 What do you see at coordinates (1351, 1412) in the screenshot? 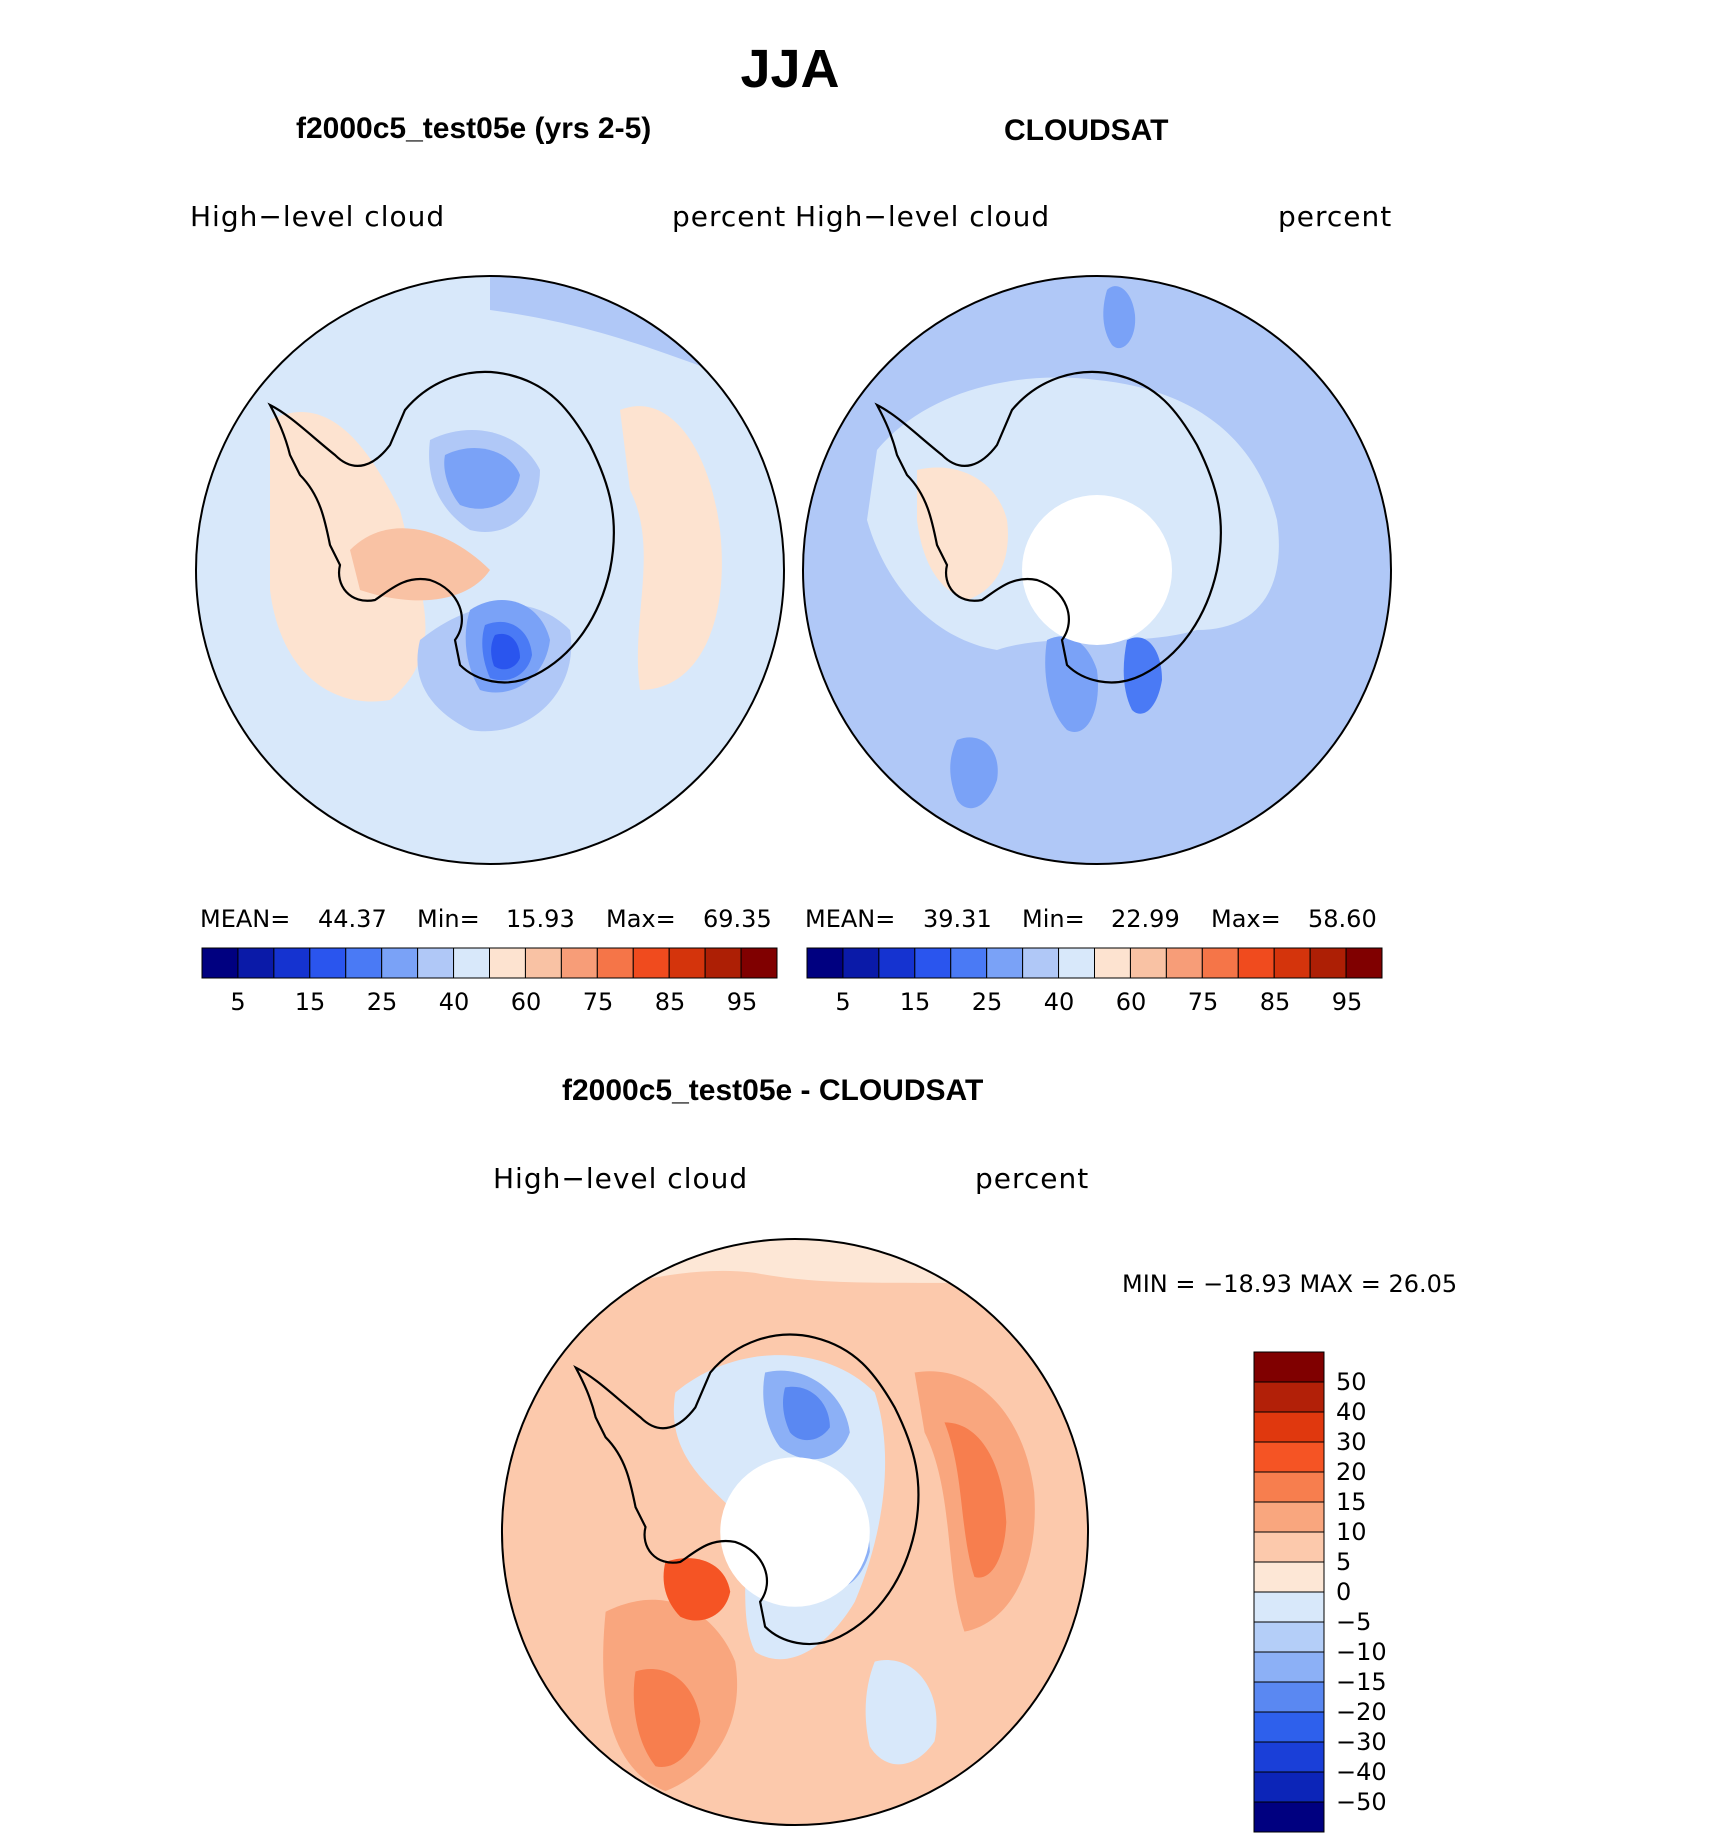
I see `panel3-tick: 40` at bounding box center [1351, 1412].